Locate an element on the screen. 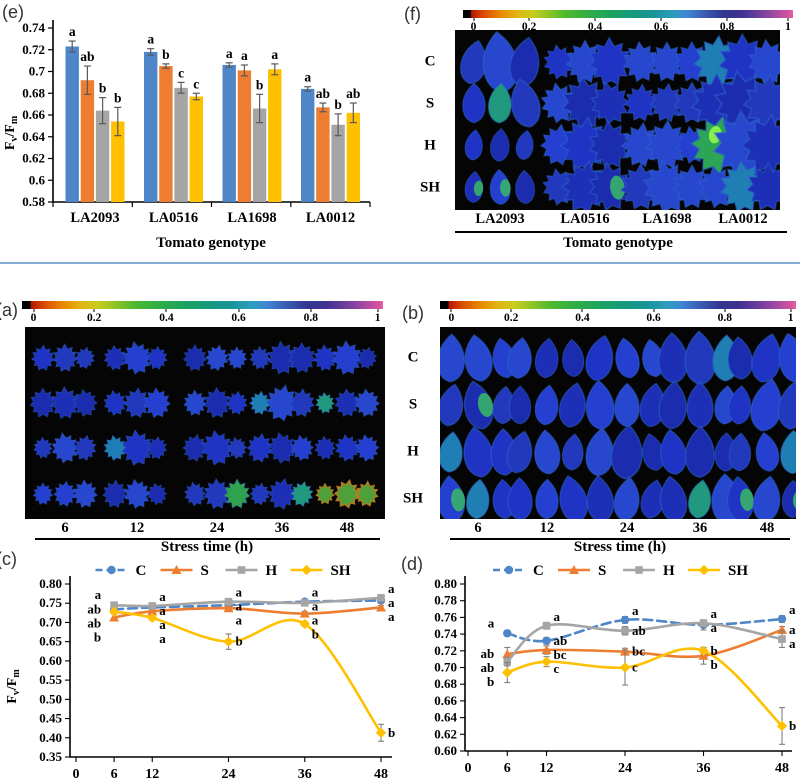 The image size is (800, 783). panel-b-xlabel: Stress time (h) is located at coordinates (620, 547).